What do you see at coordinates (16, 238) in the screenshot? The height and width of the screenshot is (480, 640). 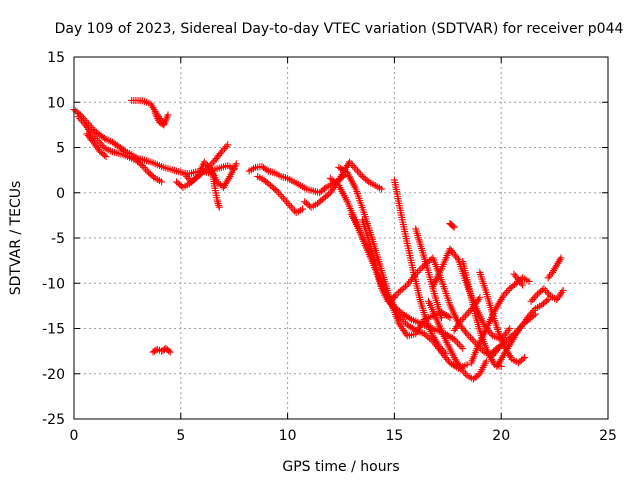 I see `y-axis-label: SDTVAR / TECUs` at bounding box center [16, 238].